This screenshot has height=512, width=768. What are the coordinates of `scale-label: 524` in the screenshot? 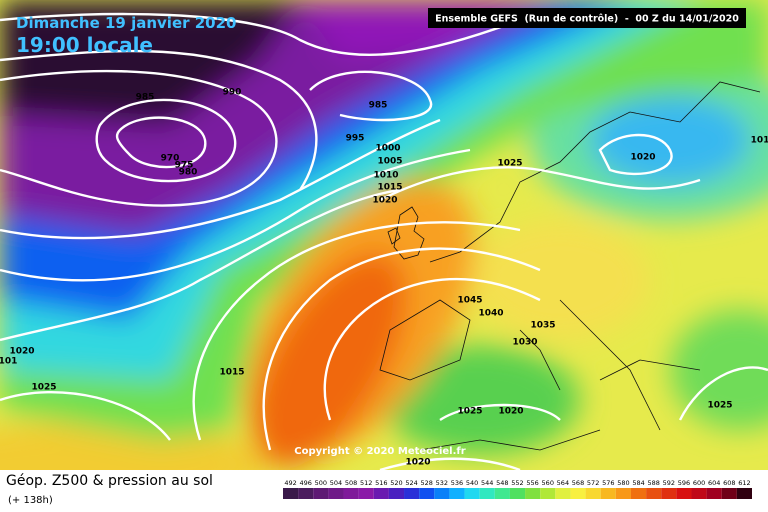 It's located at (411, 483).